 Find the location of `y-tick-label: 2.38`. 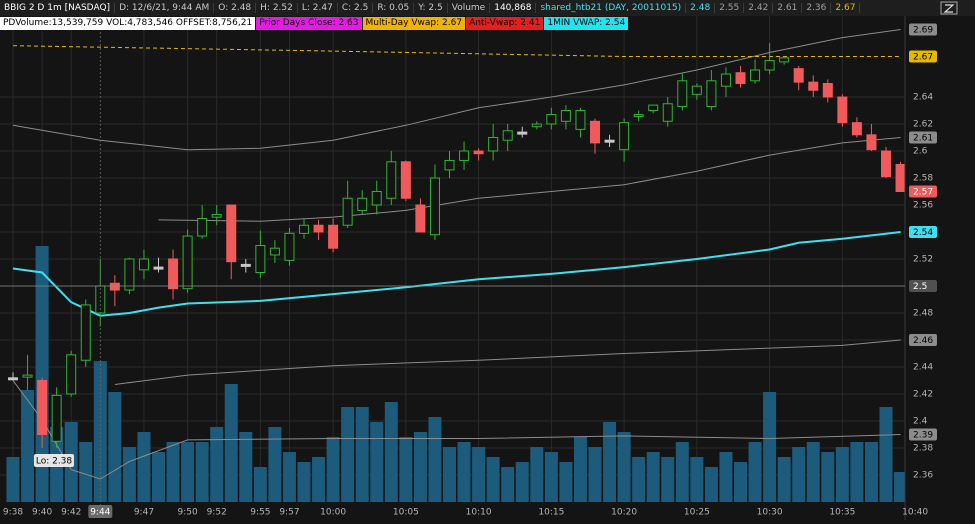

y-tick-label: 2.38 is located at coordinates (923, 449).